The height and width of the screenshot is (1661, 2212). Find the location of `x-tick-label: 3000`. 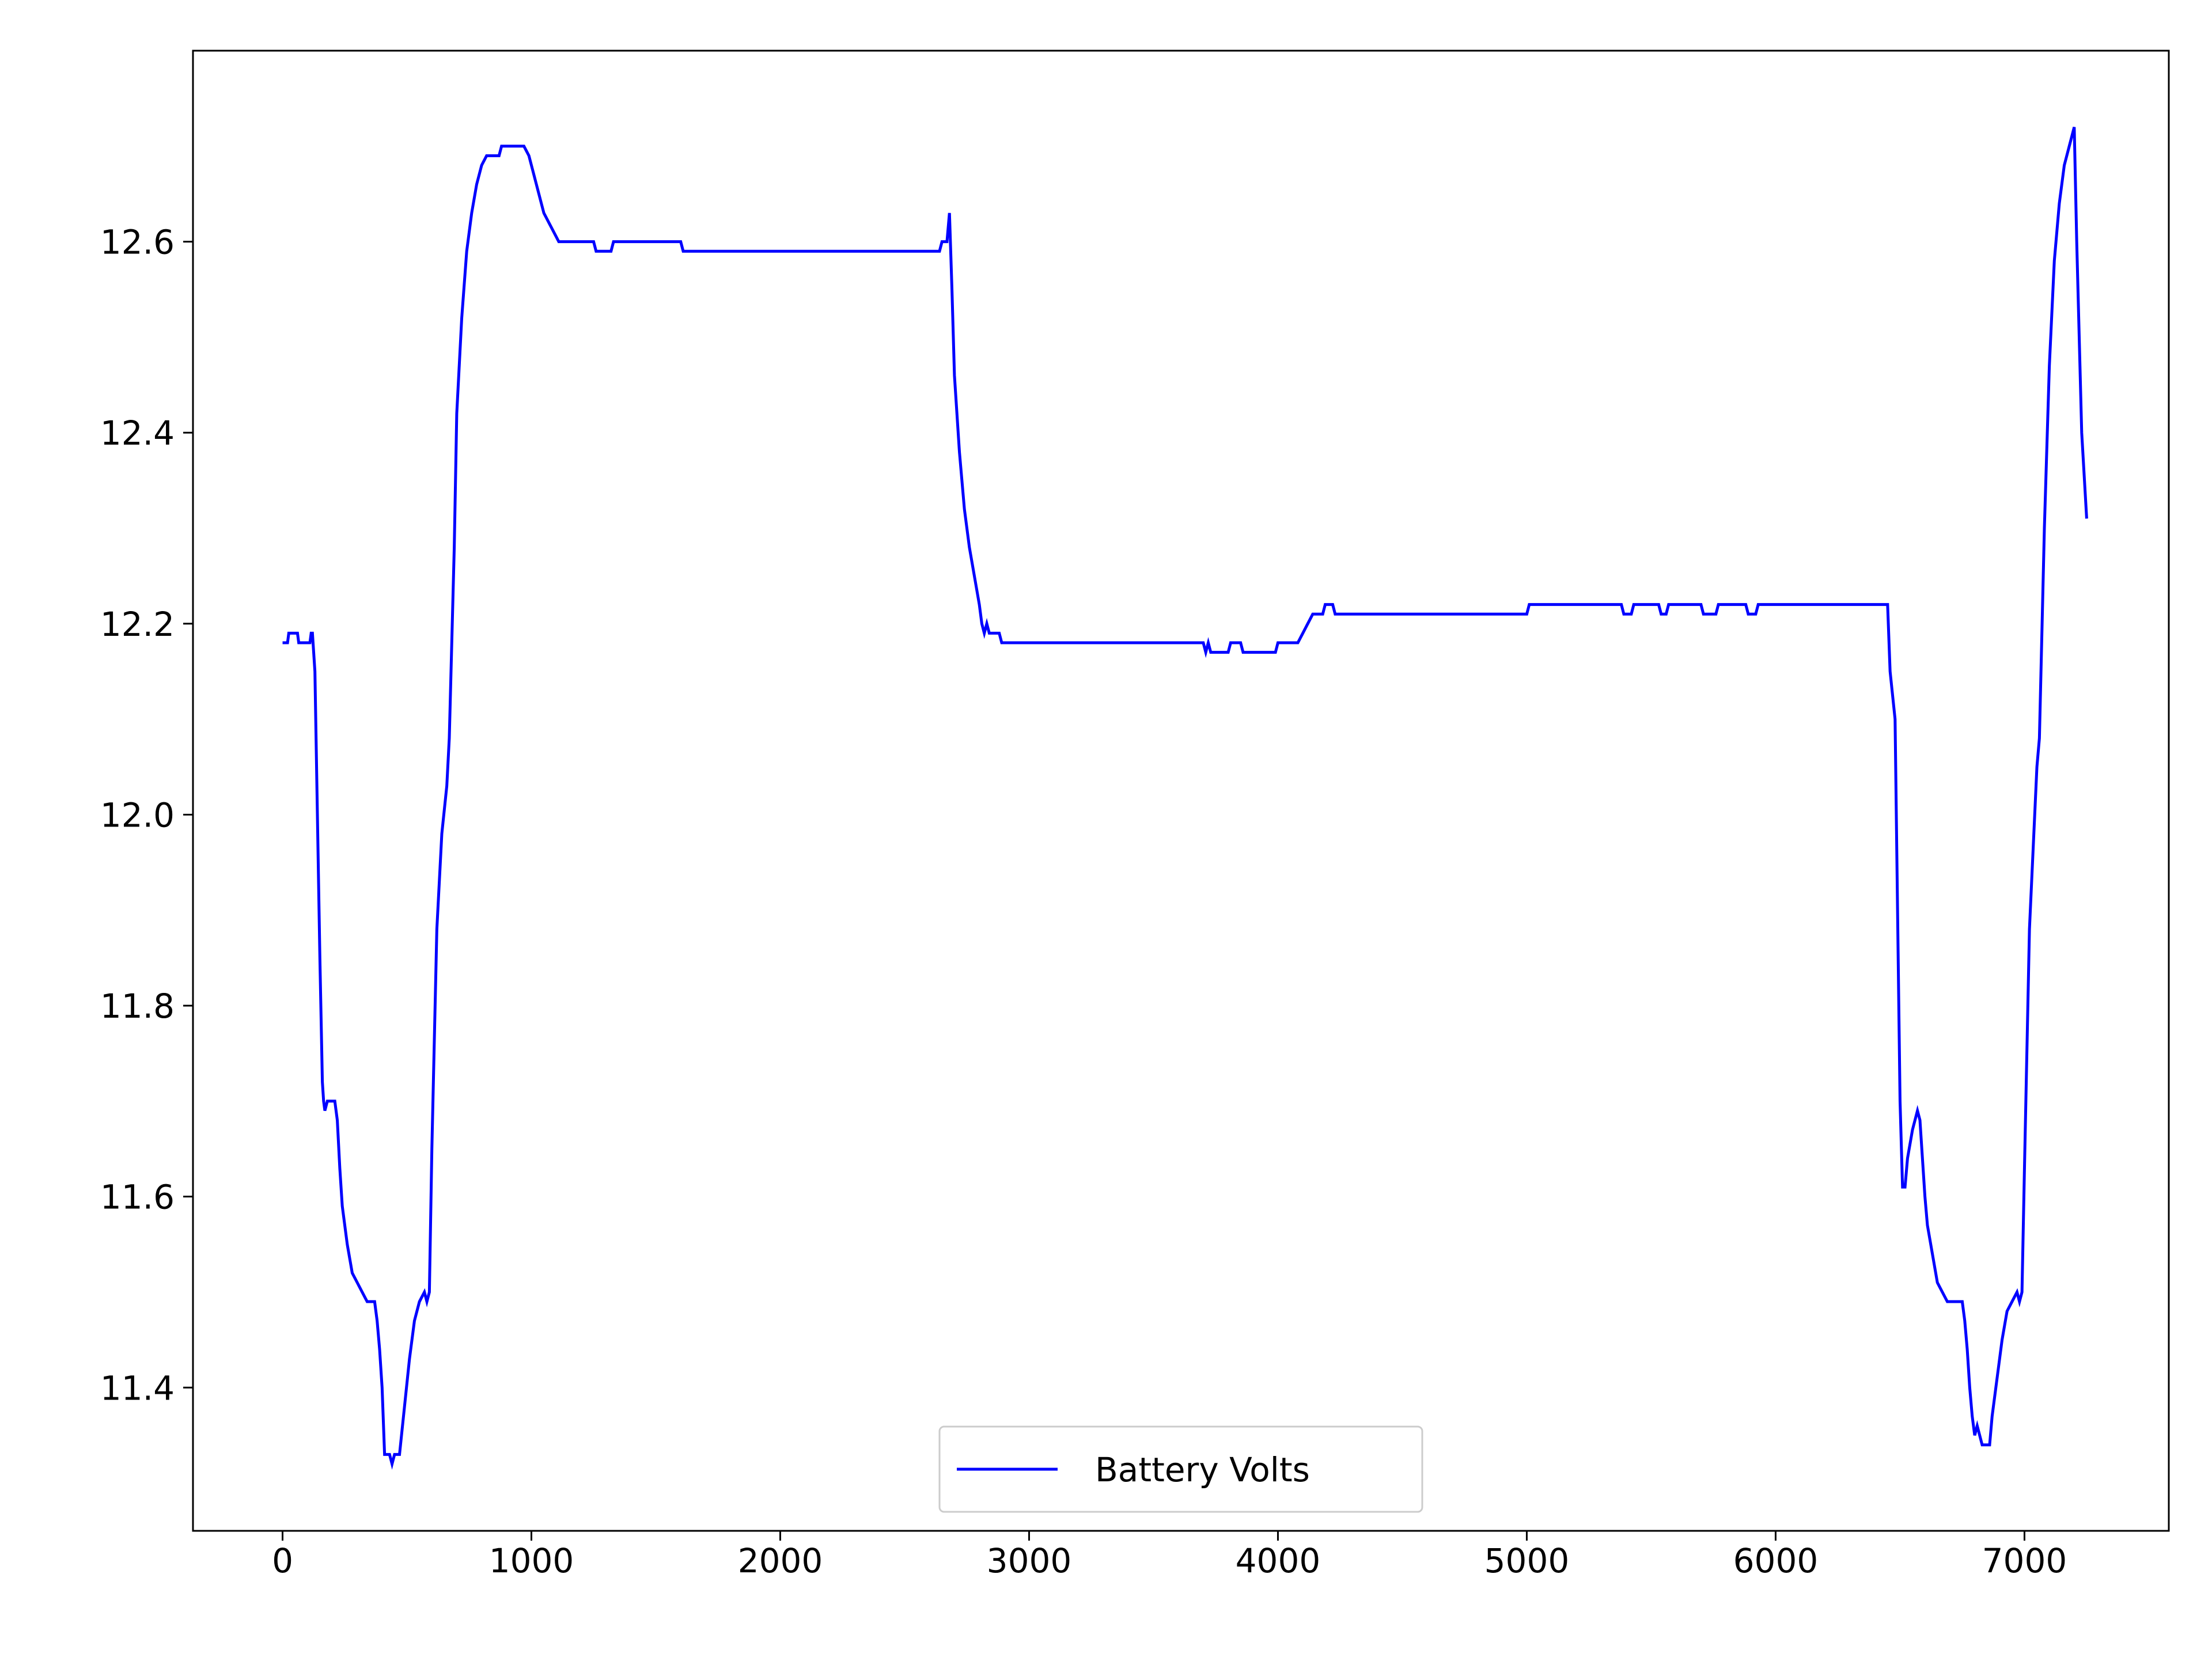

x-tick-label: 3000 is located at coordinates (1029, 1560).